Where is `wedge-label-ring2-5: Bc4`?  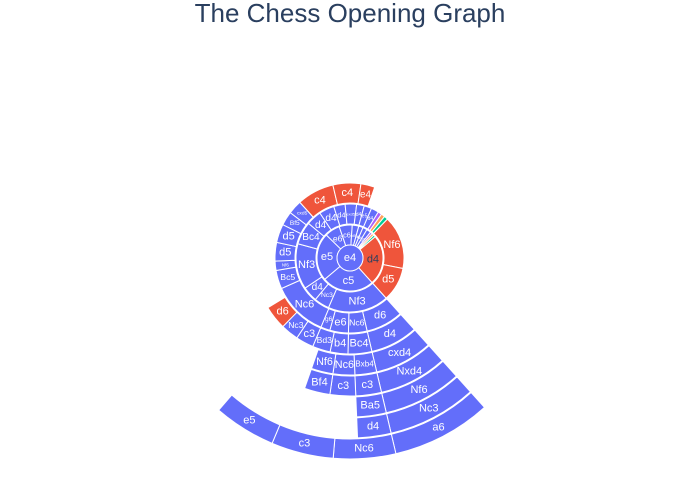
wedge-label-ring2-5: Bc4 is located at coordinates (311, 237).